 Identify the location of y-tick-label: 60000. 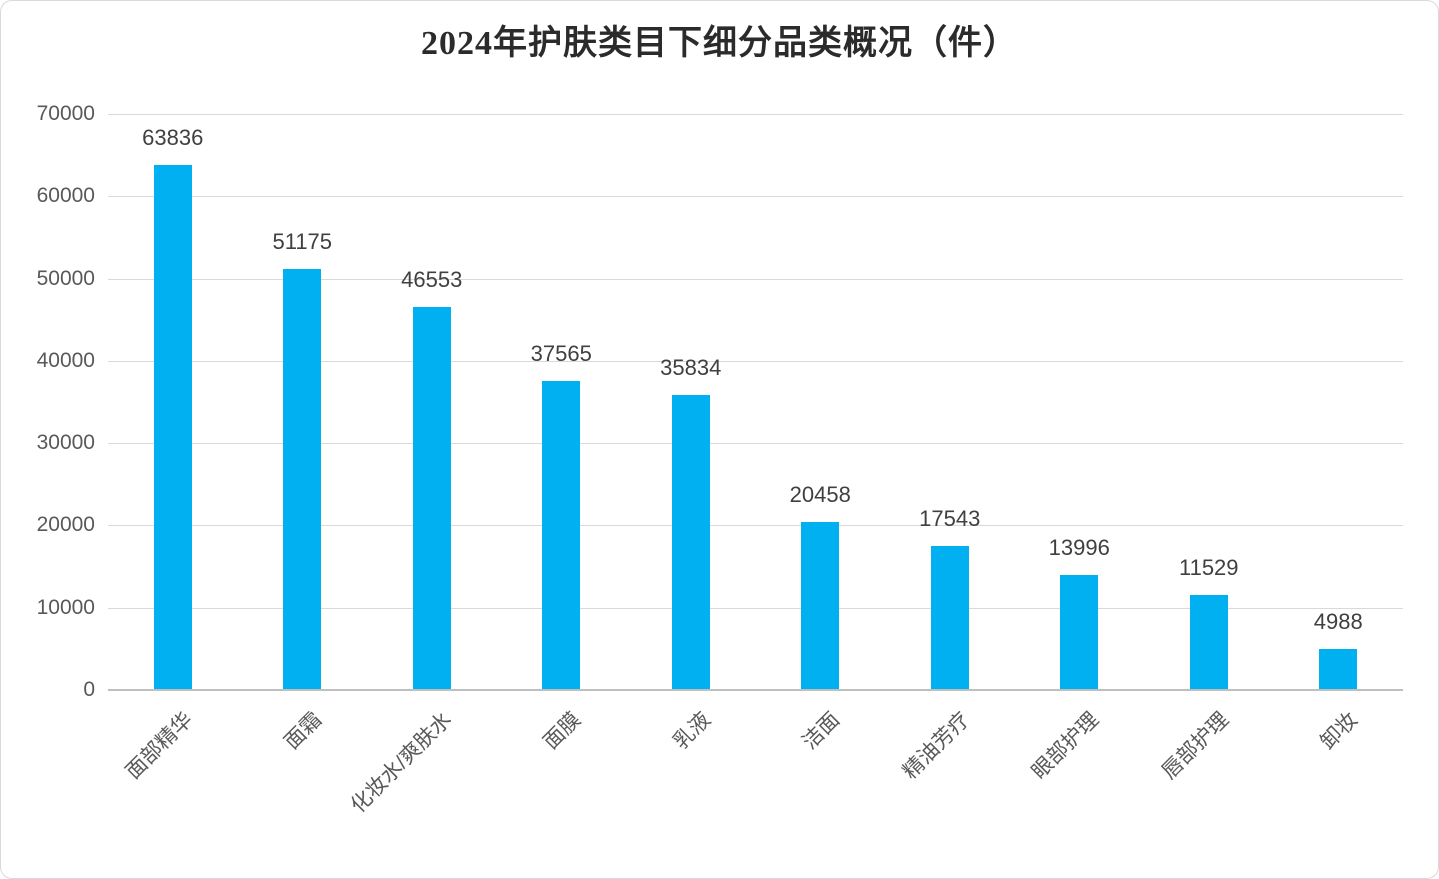
(65, 196).